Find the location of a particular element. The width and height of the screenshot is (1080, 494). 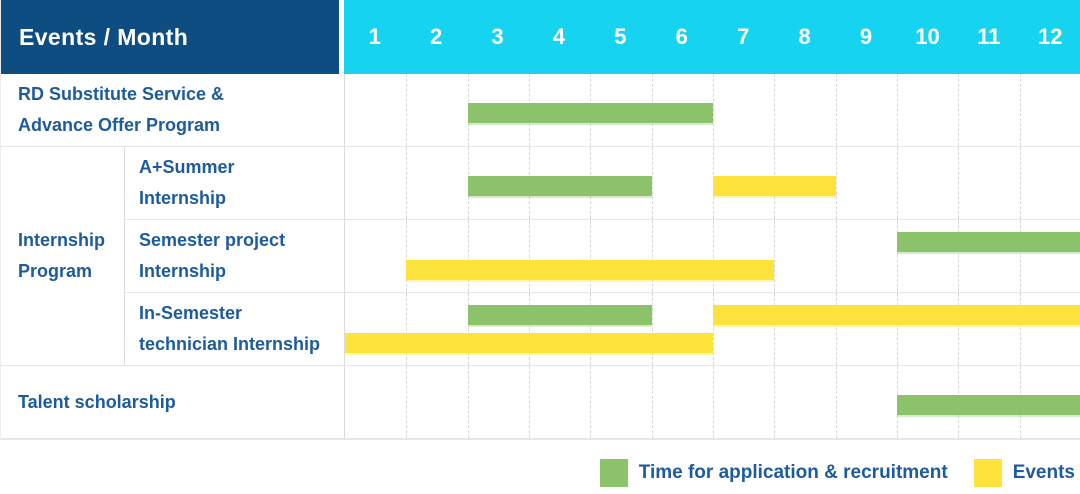

row-label-in-semester-technician-internship: In-Semester technician Internship is located at coordinates (234, 329).